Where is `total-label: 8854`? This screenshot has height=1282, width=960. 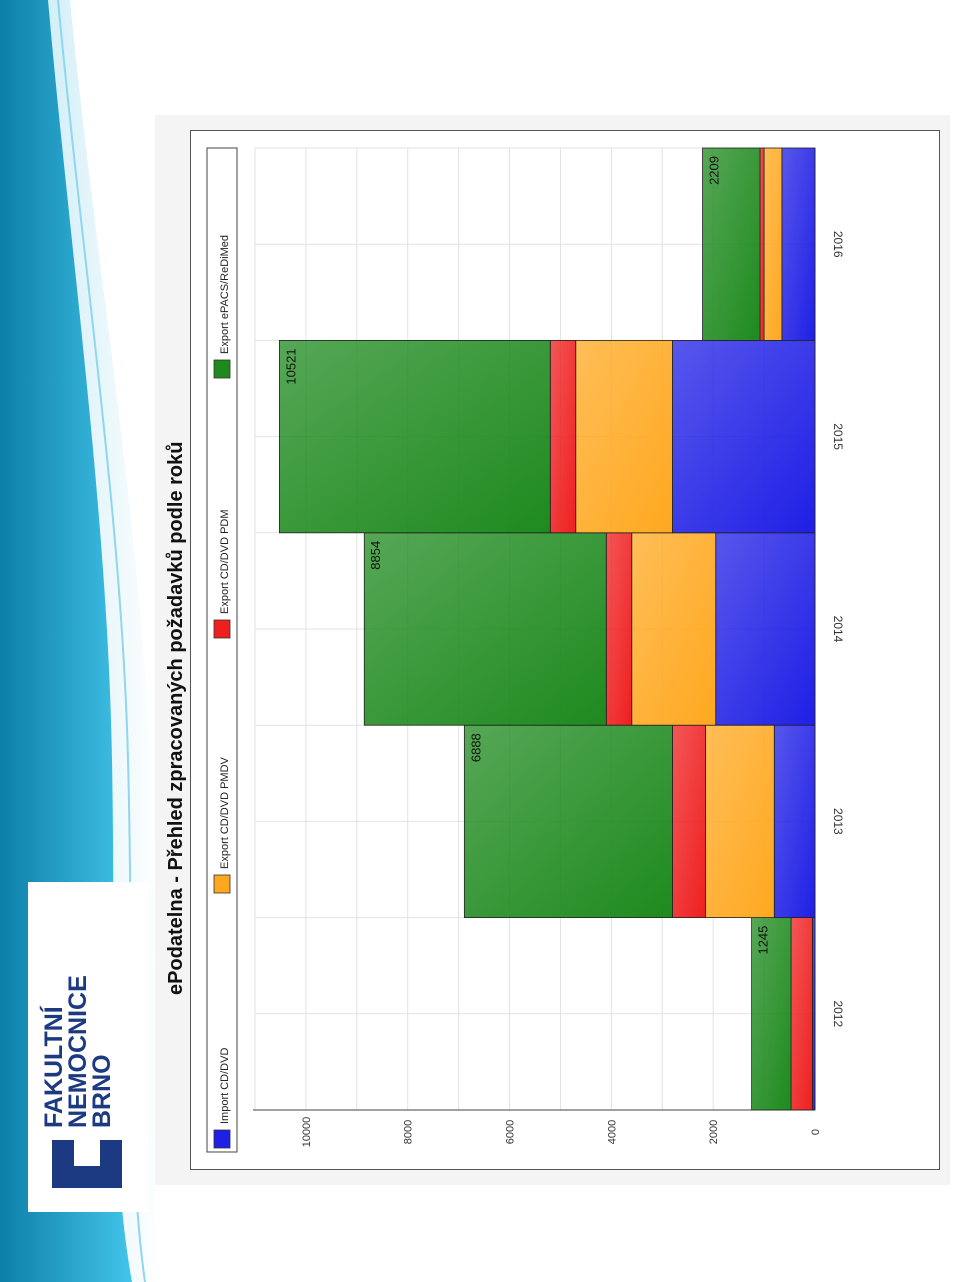
total-label: 8854 is located at coordinates (375, 555).